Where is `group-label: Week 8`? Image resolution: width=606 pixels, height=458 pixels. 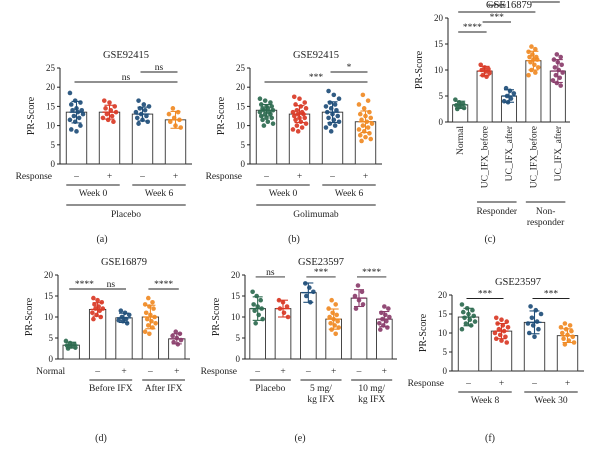
group-label: Week 8 is located at coordinates (485, 401).